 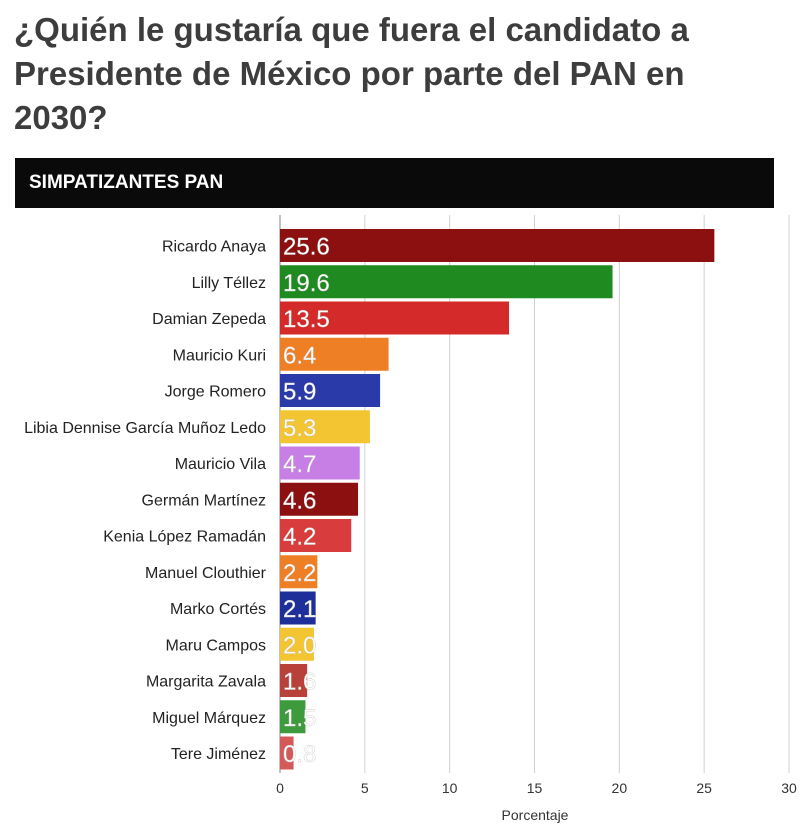 I want to click on x-tick-label: 20, so click(x=620, y=788).